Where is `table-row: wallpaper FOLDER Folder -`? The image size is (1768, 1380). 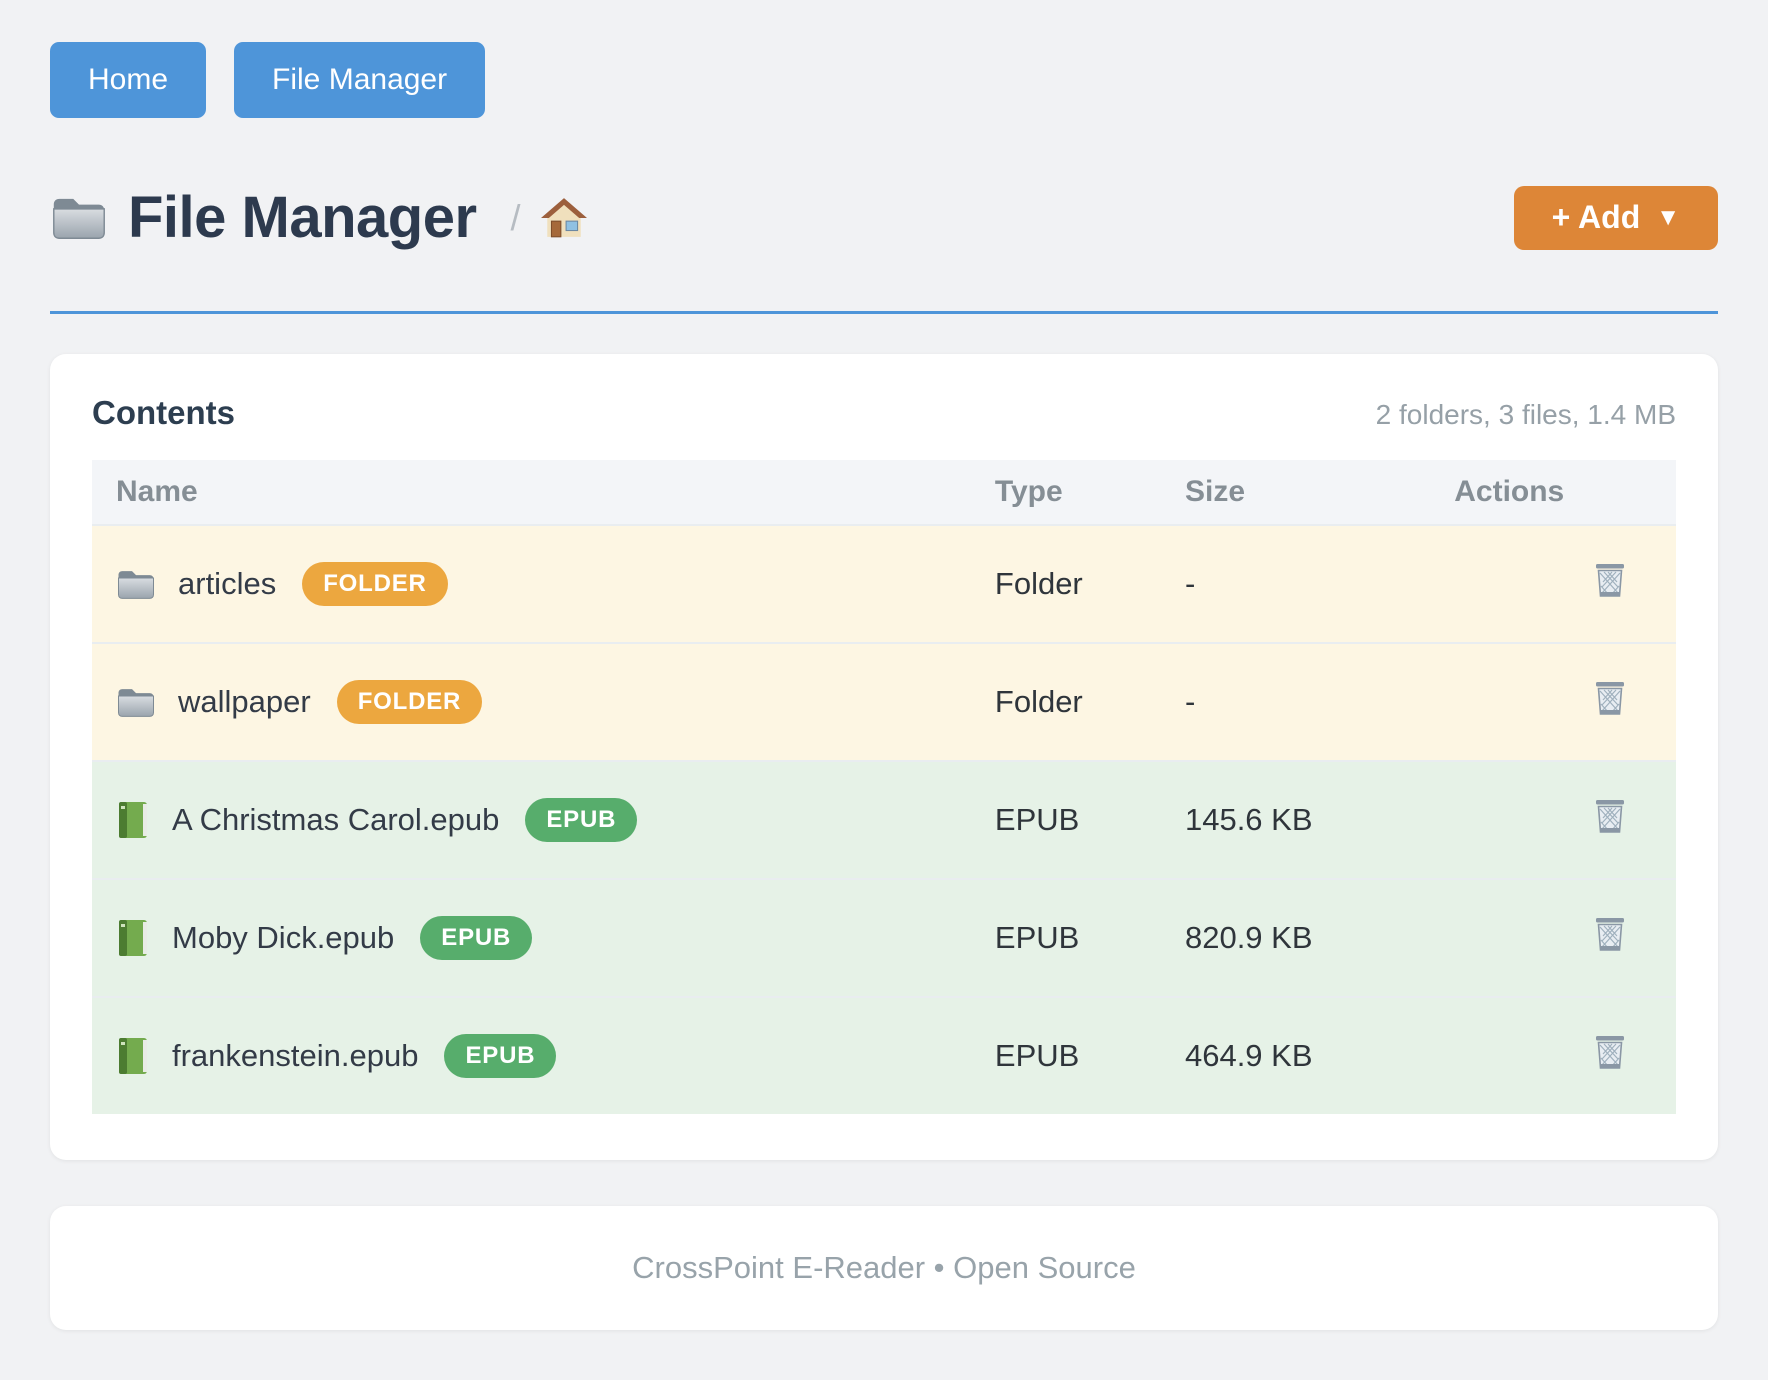 table-row: wallpaper FOLDER Folder - is located at coordinates (884, 701).